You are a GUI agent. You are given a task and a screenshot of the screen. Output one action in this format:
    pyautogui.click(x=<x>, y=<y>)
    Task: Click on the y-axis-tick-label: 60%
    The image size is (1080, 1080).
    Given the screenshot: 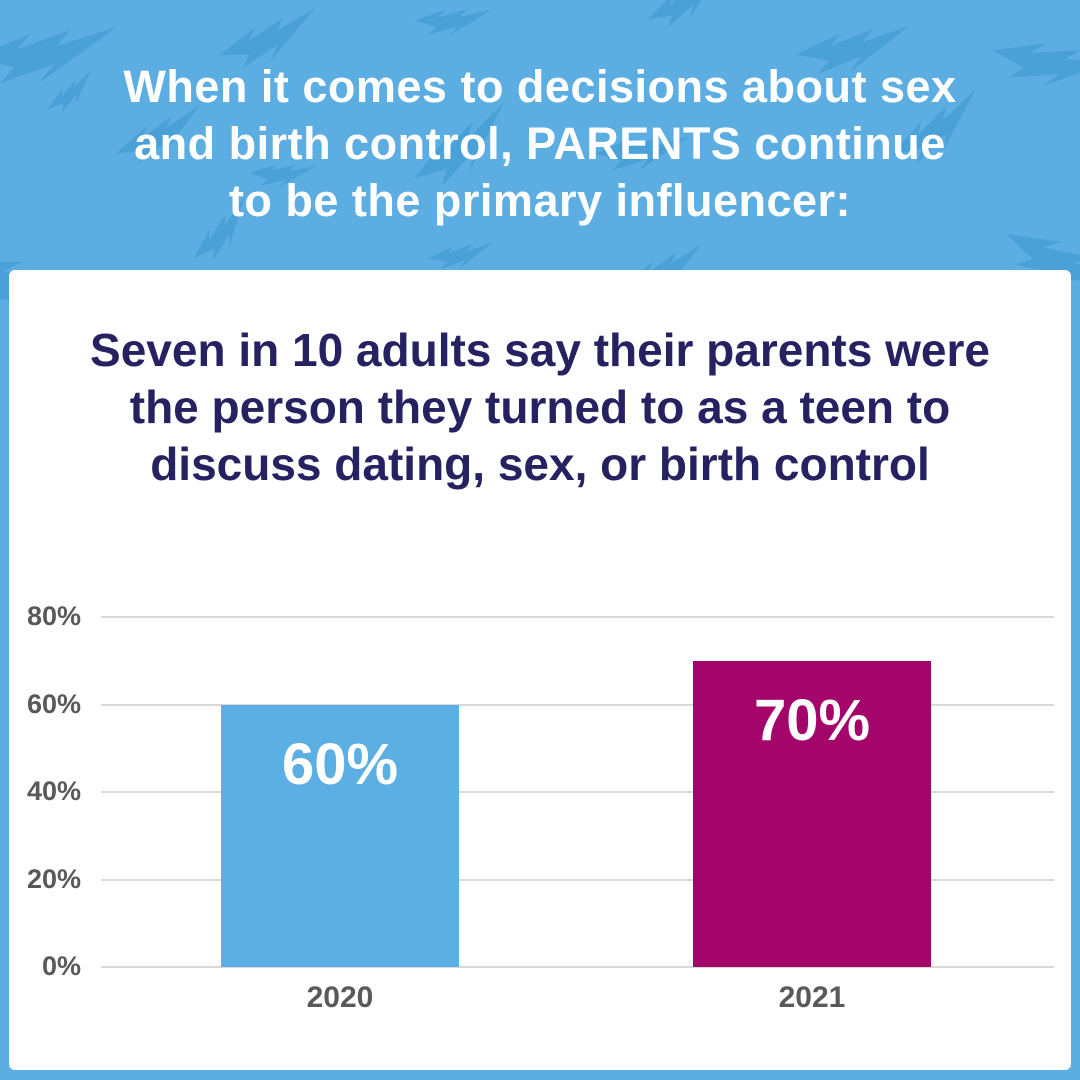 What is the action you would take?
    pyautogui.click(x=53, y=703)
    